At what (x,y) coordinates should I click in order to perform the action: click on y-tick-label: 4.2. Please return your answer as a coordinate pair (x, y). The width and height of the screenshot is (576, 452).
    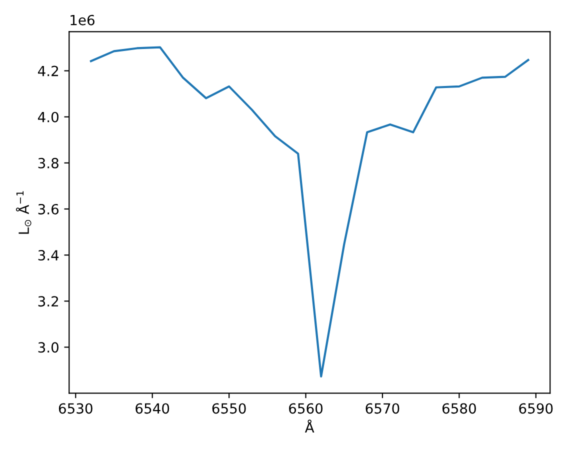
    Looking at the image, I should click on (48, 71).